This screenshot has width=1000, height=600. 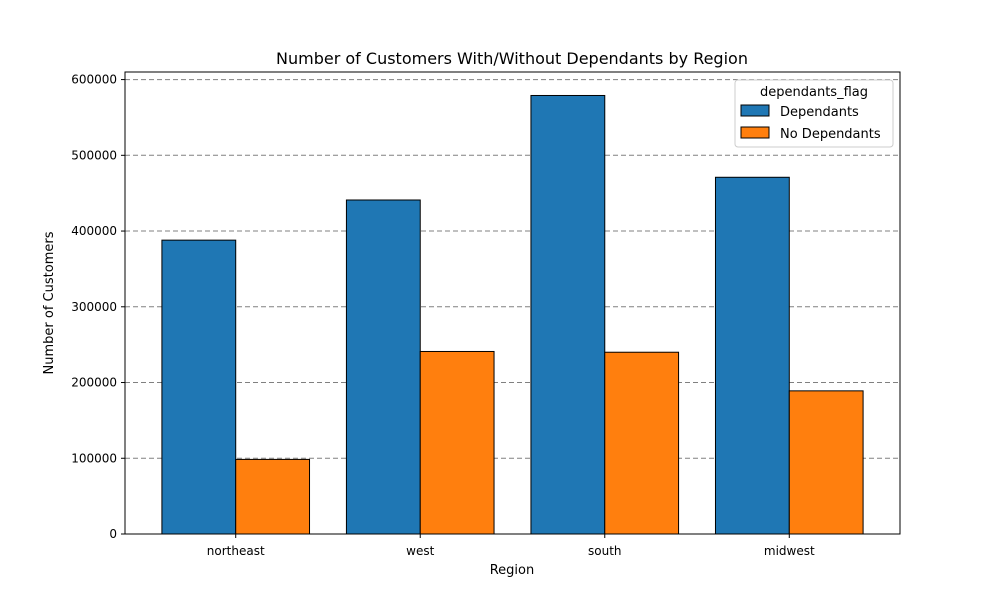 What do you see at coordinates (457, 442) in the screenshot?
I see `bar-no-dependants-west` at bounding box center [457, 442].